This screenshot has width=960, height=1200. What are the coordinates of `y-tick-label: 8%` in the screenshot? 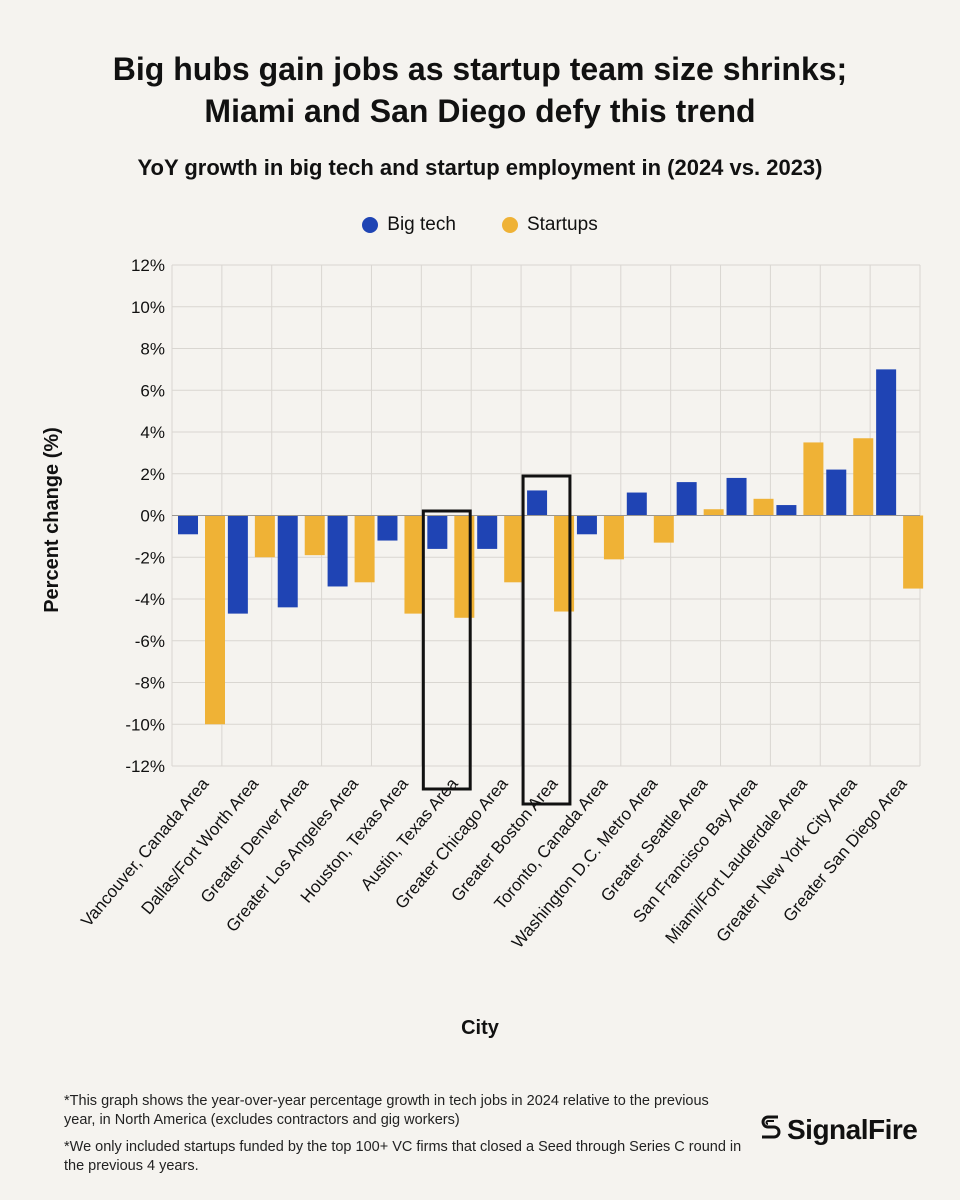 It's located at (152, 349).